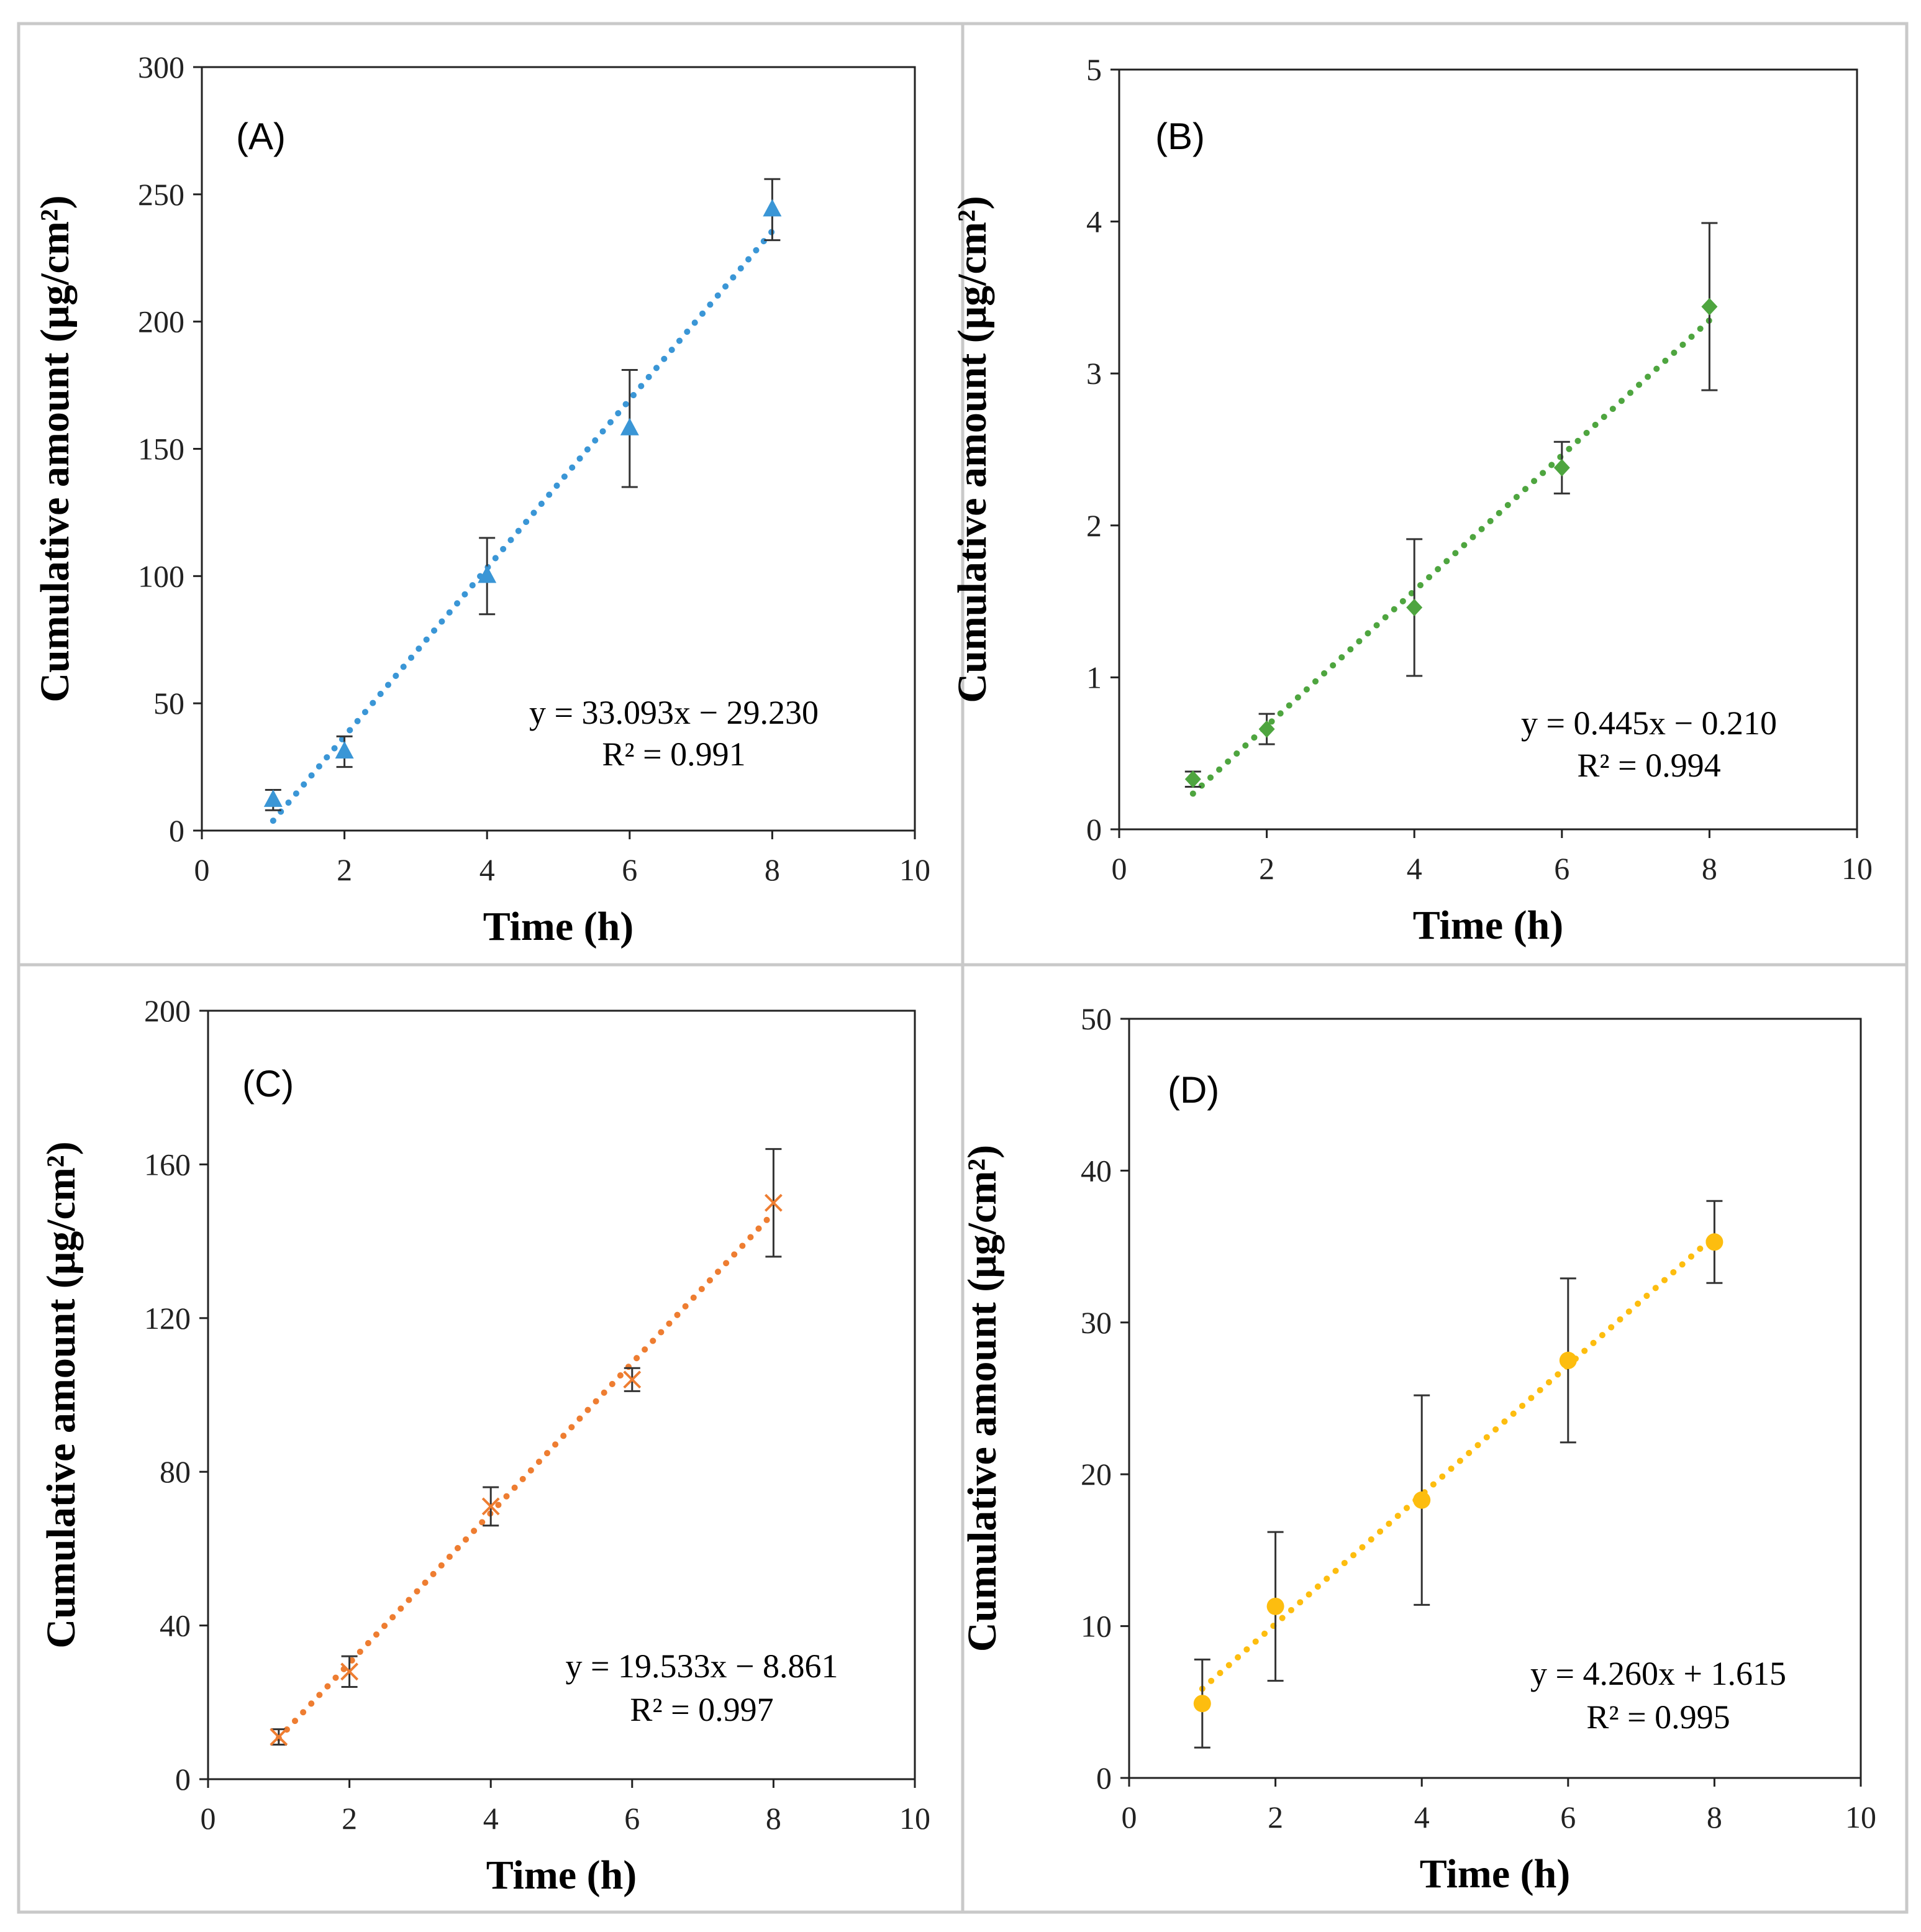  What do you see at coordinates (168, 1318) in the screenshot?
I see `y-tick-label: 120` at bounding box center [168, 1318].